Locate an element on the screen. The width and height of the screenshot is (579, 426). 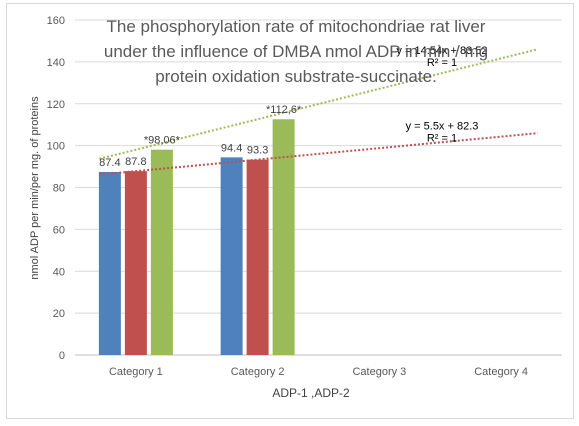
y-tick-label: 80 is located at coordinates (59, 189).